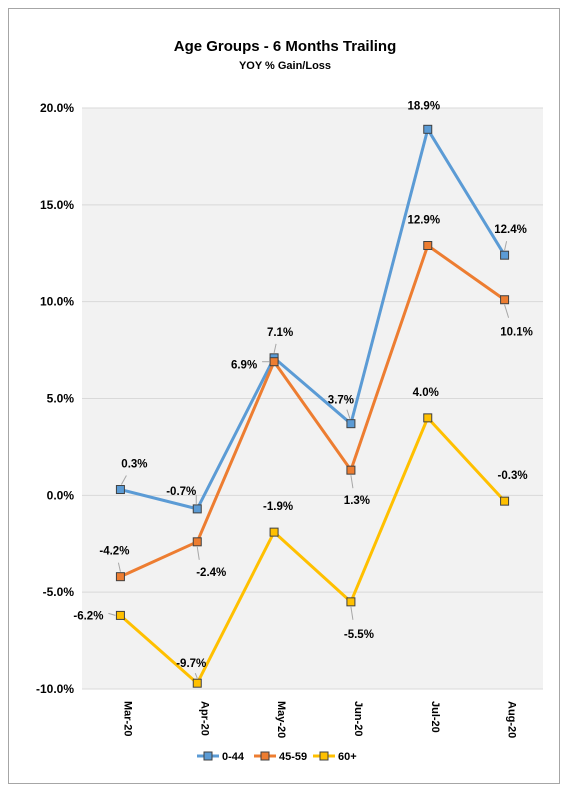 The image size is (568, 791). What do you see at coordinates (435, 717) in the screenshot?
I see `x-tick-label: Jul-20` at bounding box center [435, 717].